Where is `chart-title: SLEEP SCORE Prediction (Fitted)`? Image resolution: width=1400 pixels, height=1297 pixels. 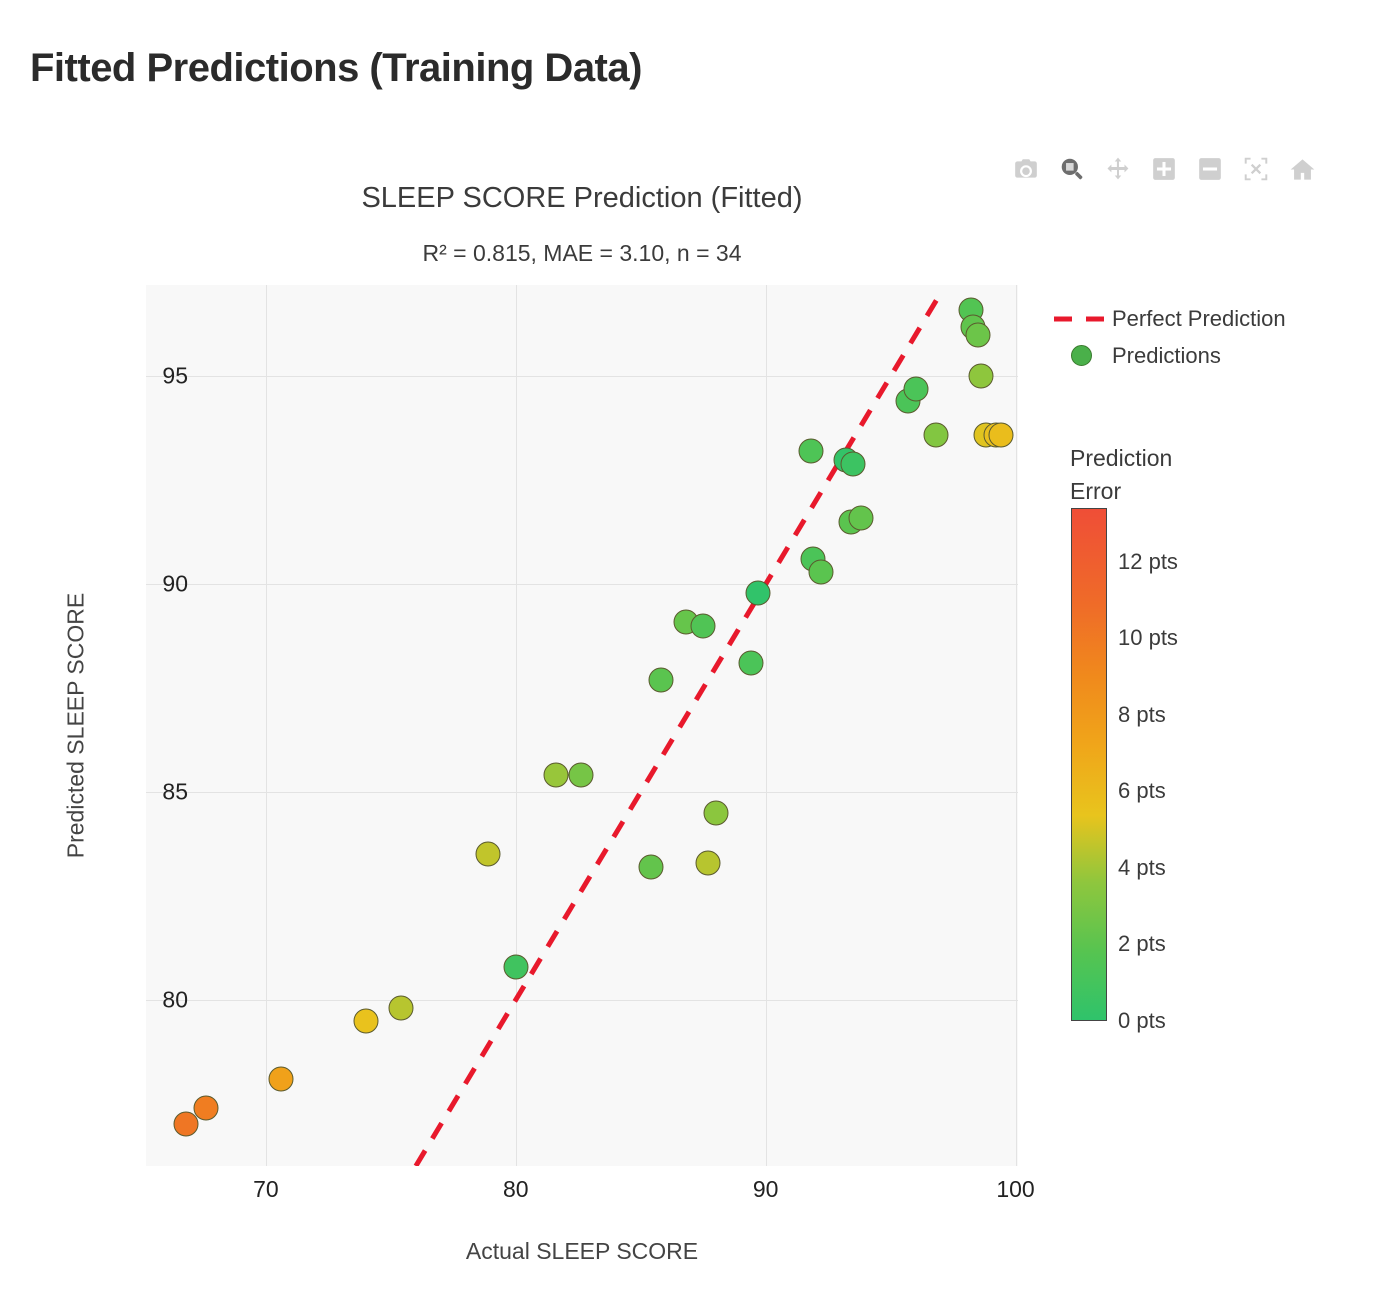
chart-title: SLEEP SCORE Prediction (Fitted) is located at coordinates (582, 198).